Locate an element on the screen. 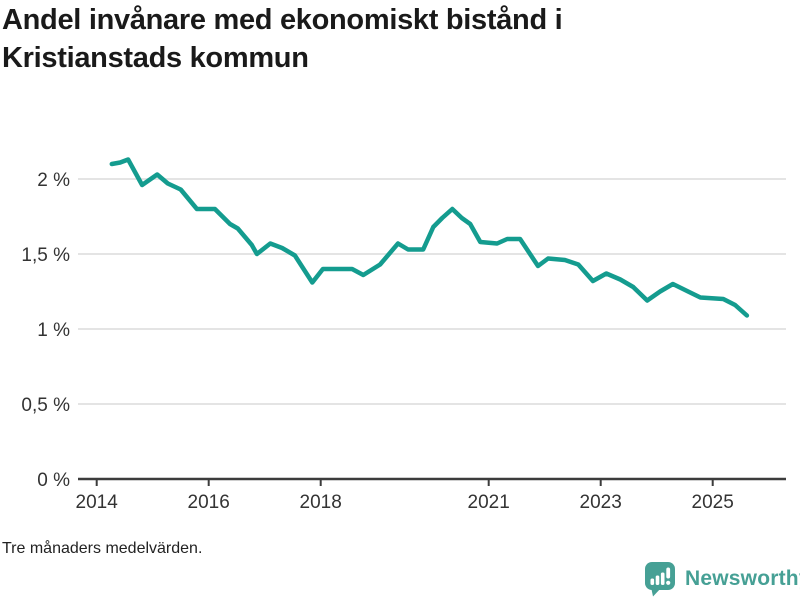 Image resolution: width=800 pixels, height=600 pixels. y-axis-label: 0,5 % is located at coordinates (45, 405).